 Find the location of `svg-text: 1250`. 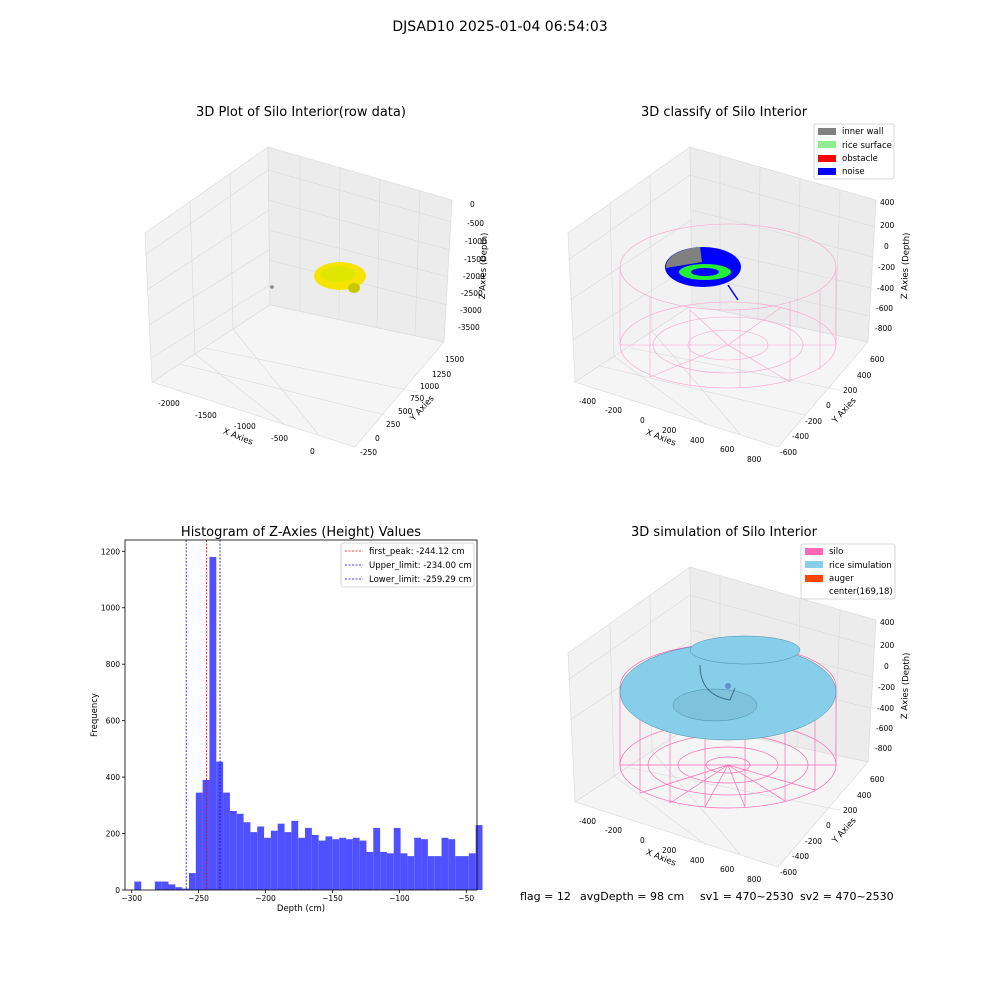

svg-text: 1250 is located at coordinates (441, 374).